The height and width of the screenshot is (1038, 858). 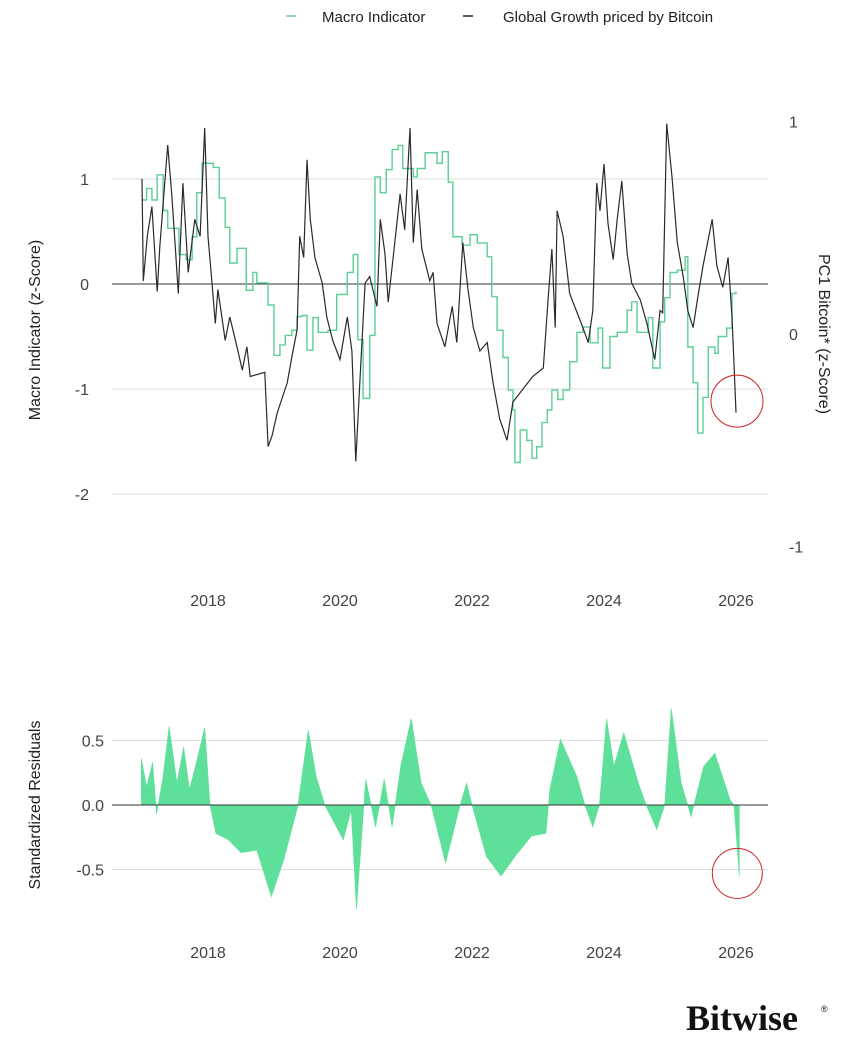 I want to click on bottom-x-tick-label: 2020, so click(x=340, y=953).